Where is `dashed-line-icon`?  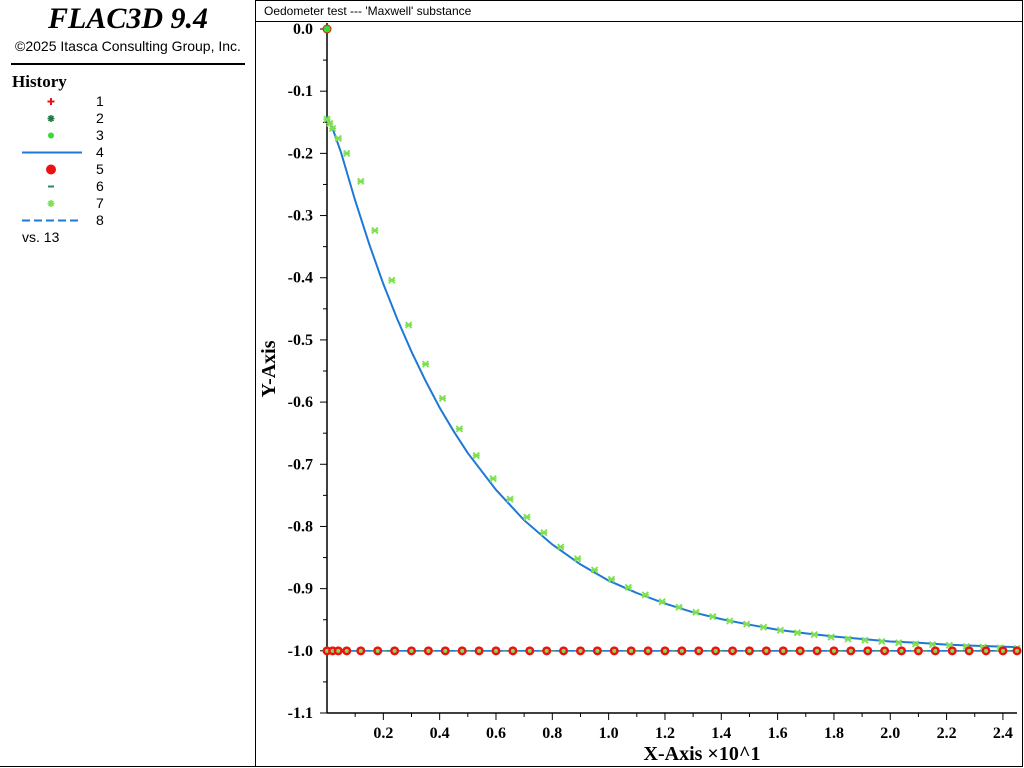
dashed-line-icon is located at coordinates (52, 220).